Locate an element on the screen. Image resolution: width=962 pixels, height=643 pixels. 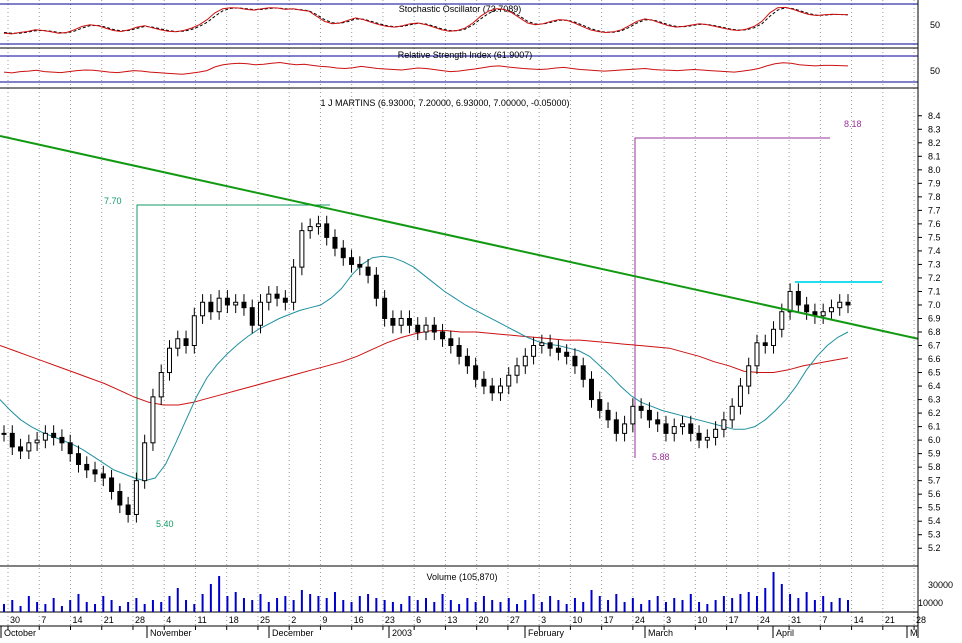
long-moving-average-line is located at coordinates (424, 368).